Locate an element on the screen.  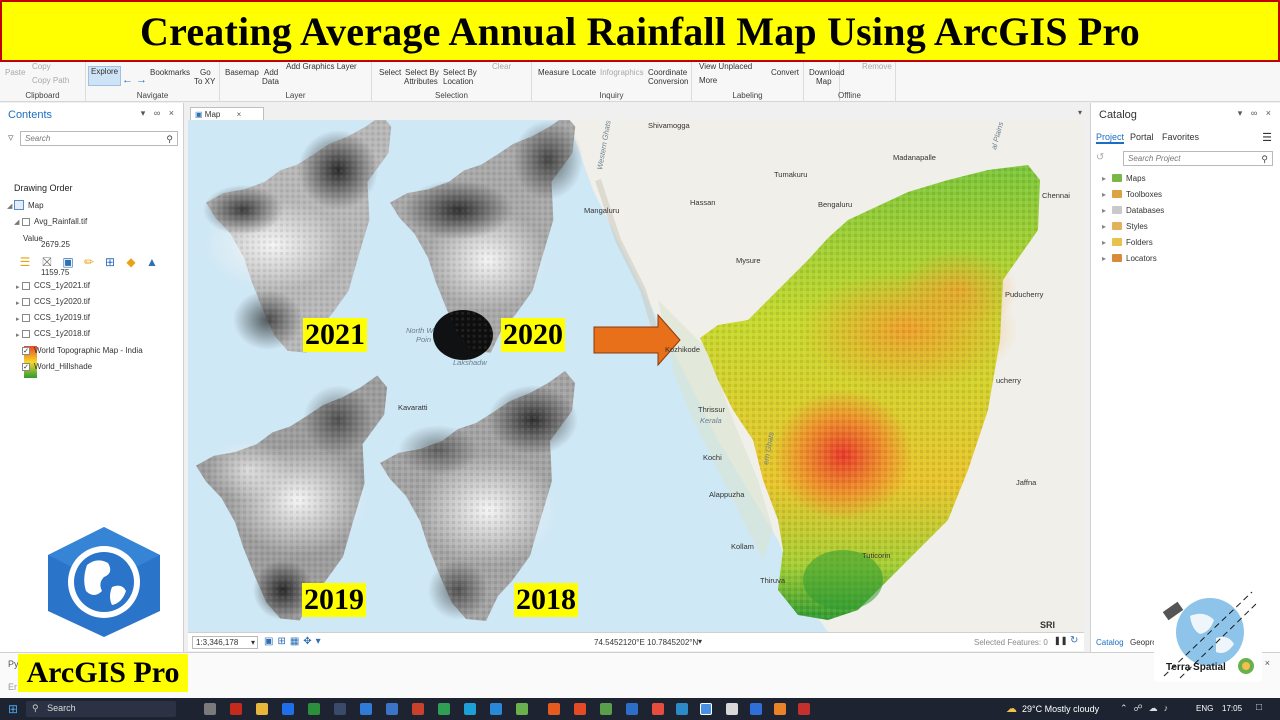
back-arrow-icon: ← is located at coordinates (127, 80).